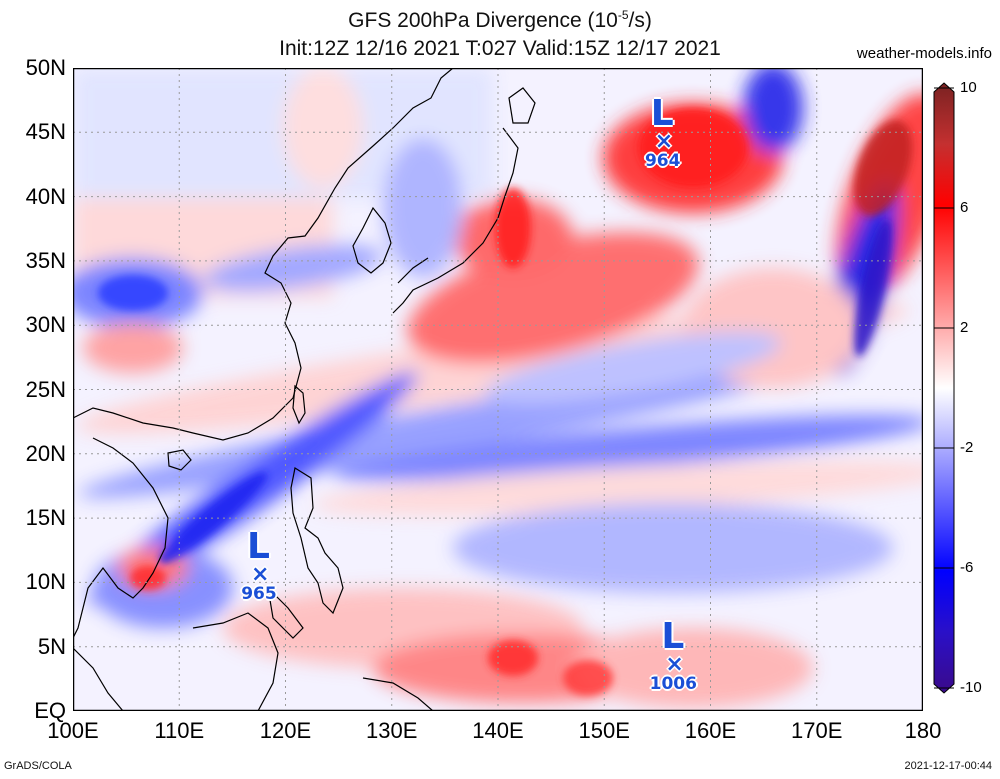 The height and width of the screenshot is (779, 1000). What do you see at coordinates (258, 546) in the screenshot?
I see `low-symbol-965: L` at bounding box center [258, 546].